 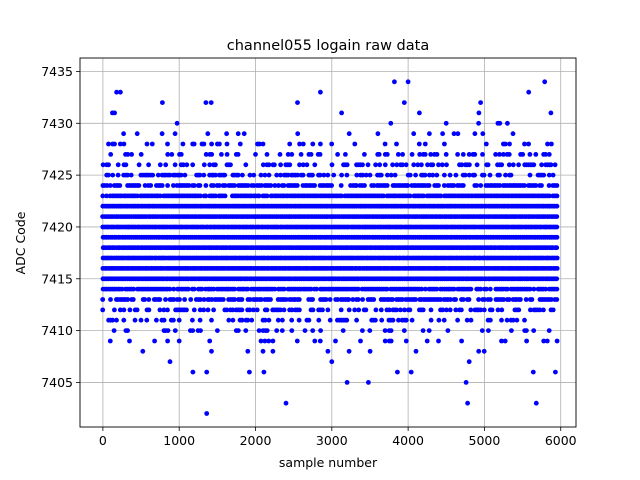 I want to click on y-tick-label: 7420, so click(x=57, y=226).